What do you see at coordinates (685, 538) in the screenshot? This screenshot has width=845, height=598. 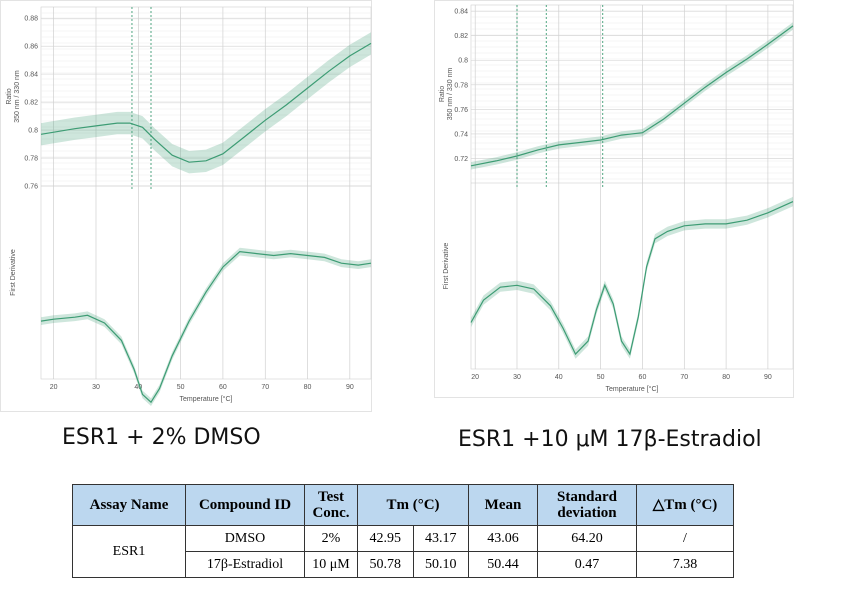 I see `cell-delta-tm: /` at bounding box center [685, 538].